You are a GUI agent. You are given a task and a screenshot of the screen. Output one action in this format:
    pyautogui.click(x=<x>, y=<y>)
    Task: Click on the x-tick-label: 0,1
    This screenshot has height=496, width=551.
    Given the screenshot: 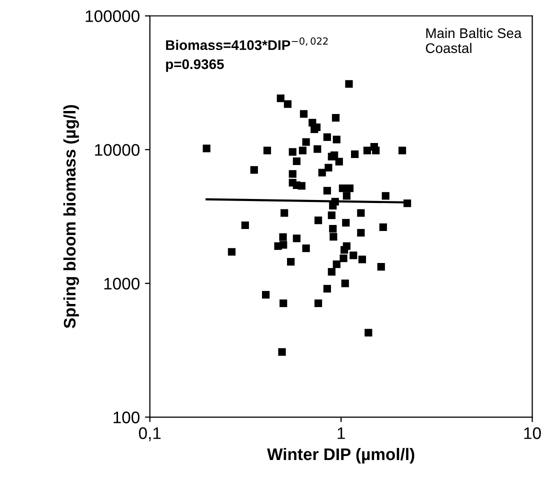 What is the action you would take?
    pyautogui.click(x=149, y=434)
    